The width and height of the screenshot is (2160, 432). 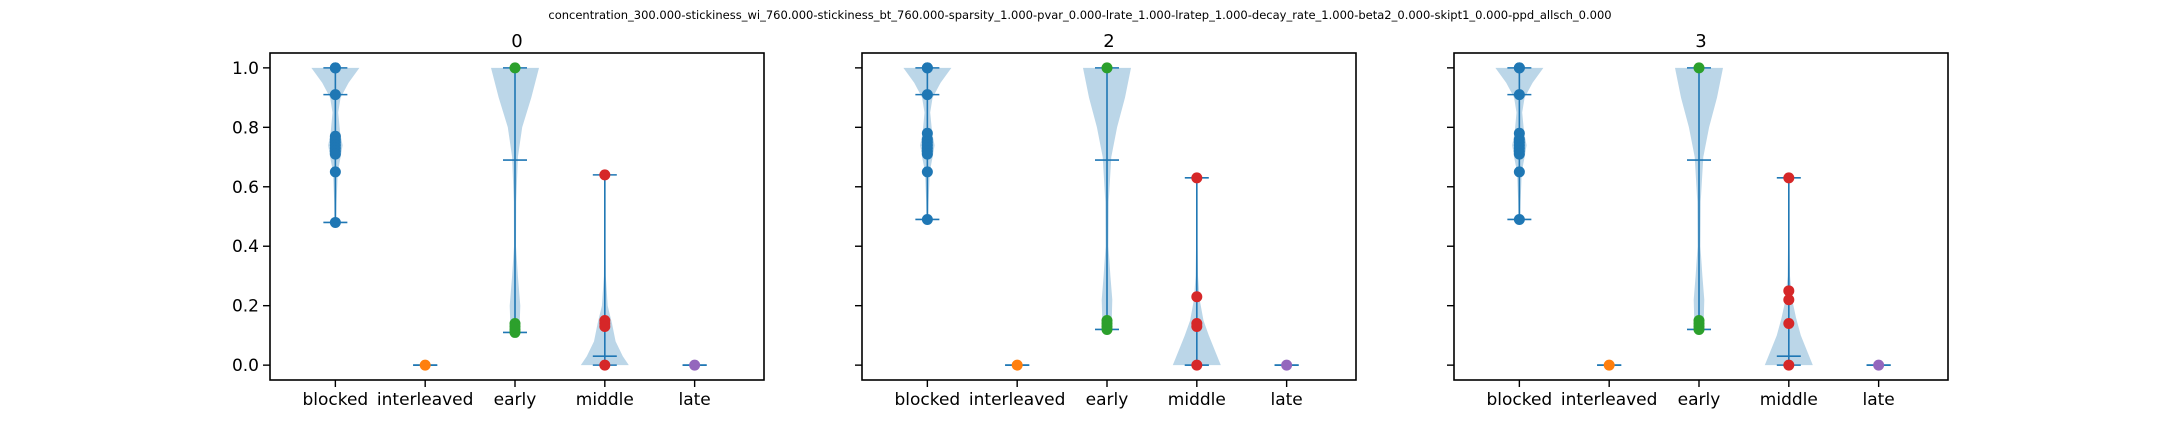 I want to click on y-tick-label: 0.4, so click(x=245, y=247).